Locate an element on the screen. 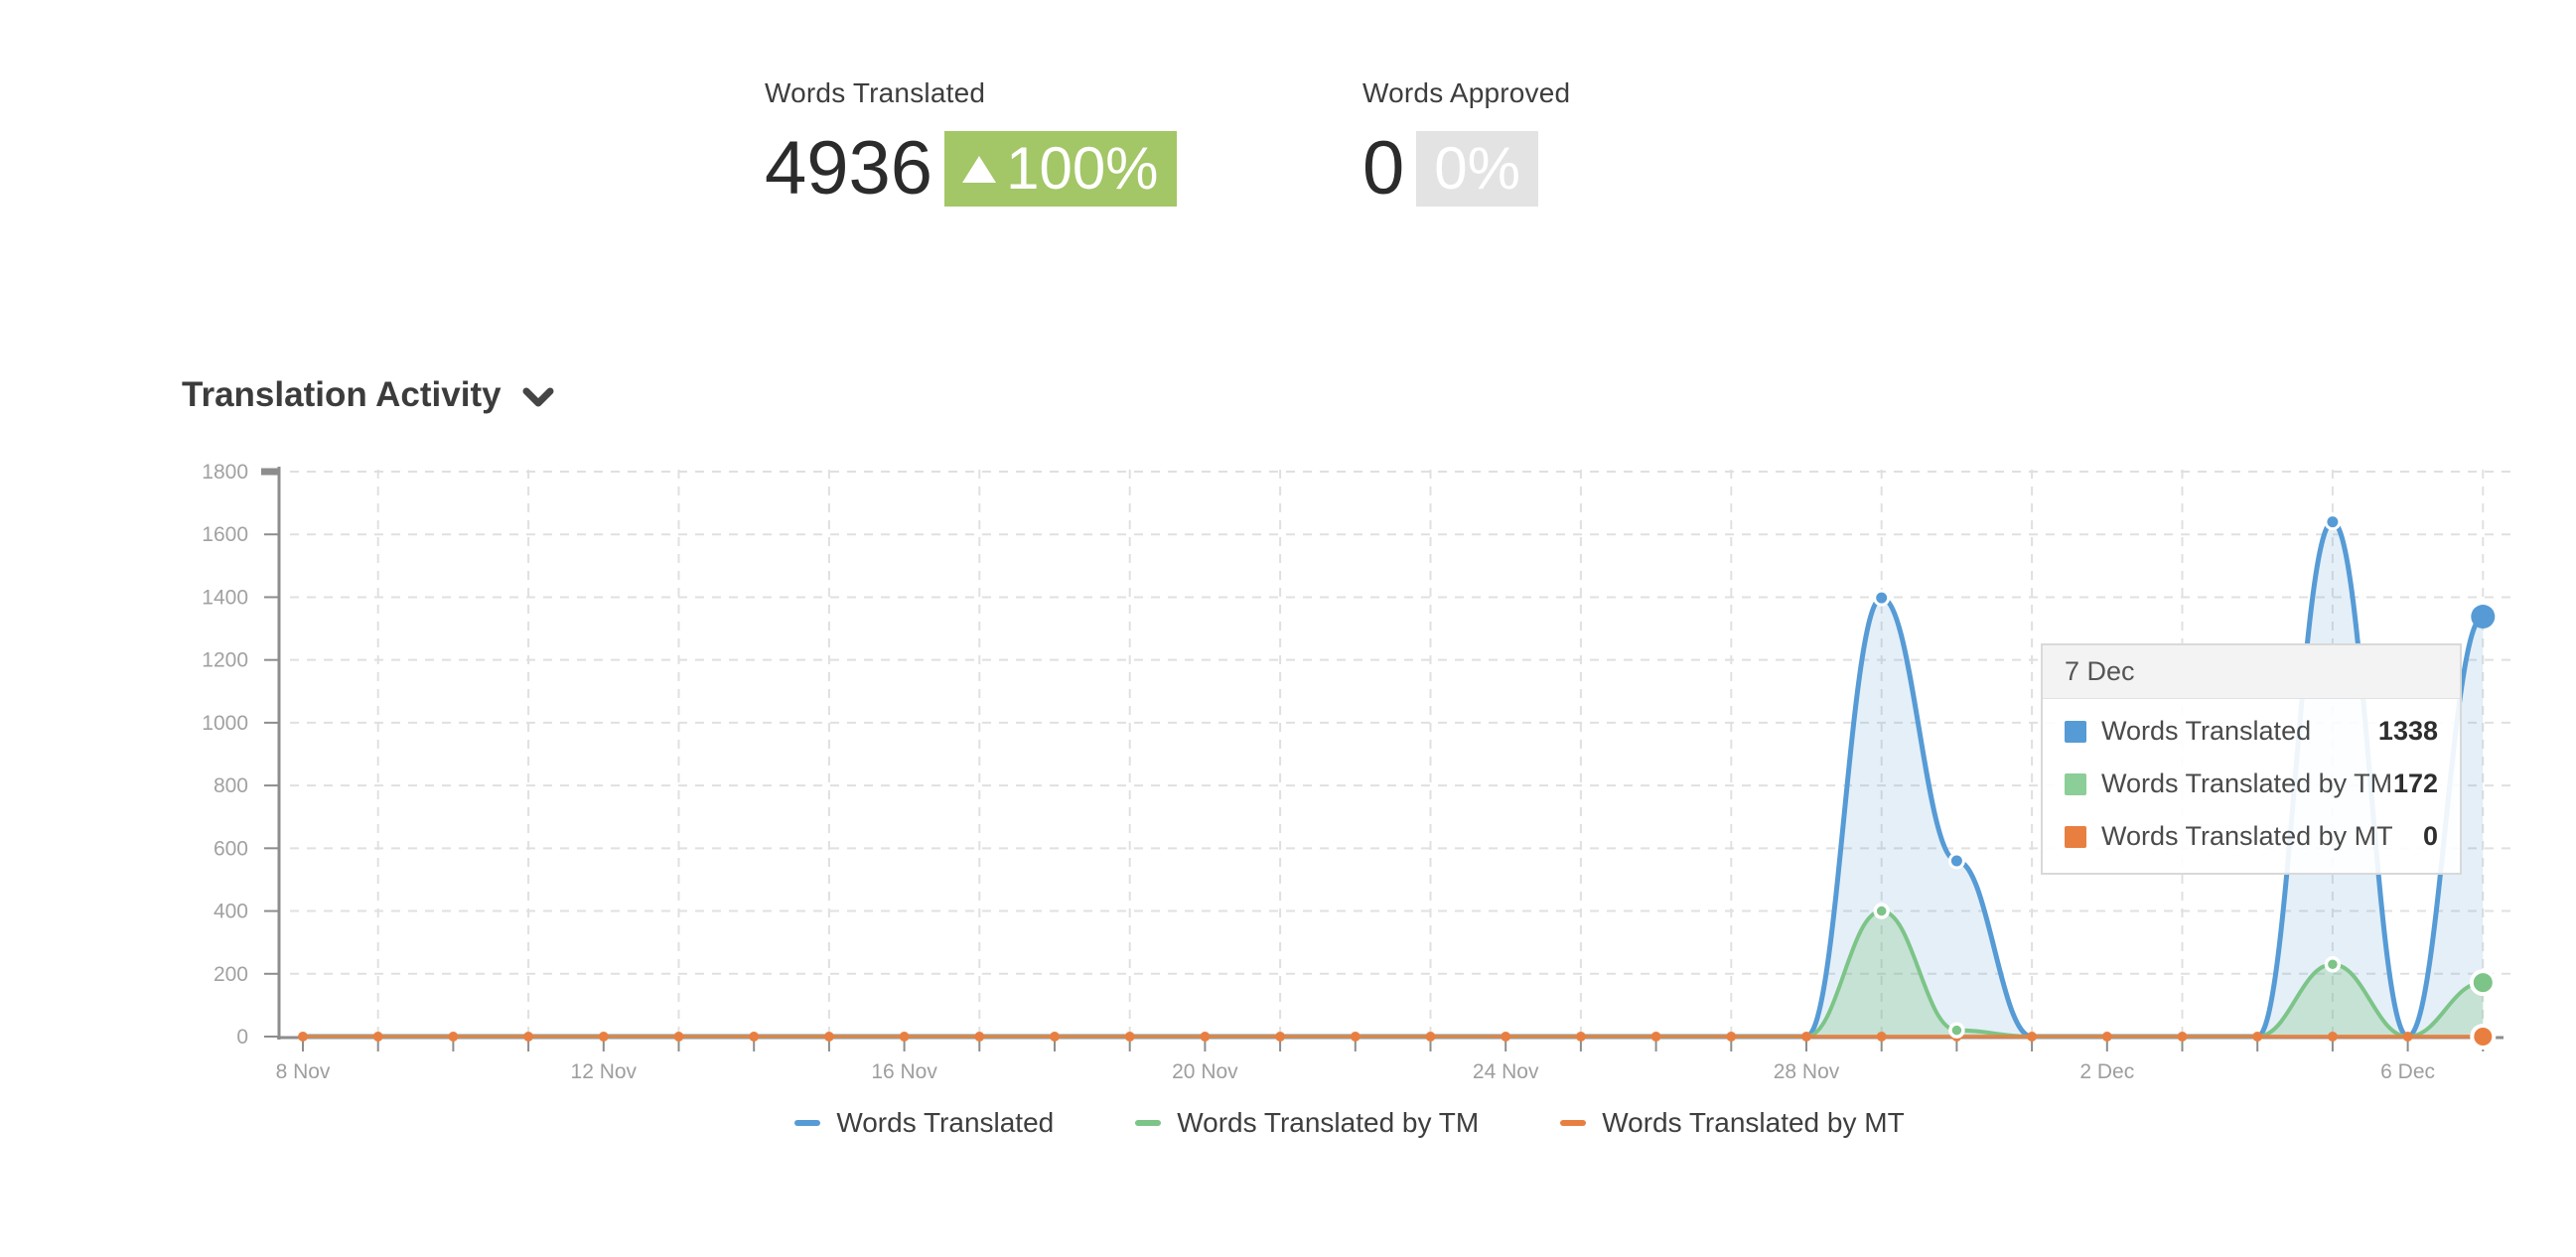  tooltip-series-label: Words Translated is located at coordinates (2207, 731).